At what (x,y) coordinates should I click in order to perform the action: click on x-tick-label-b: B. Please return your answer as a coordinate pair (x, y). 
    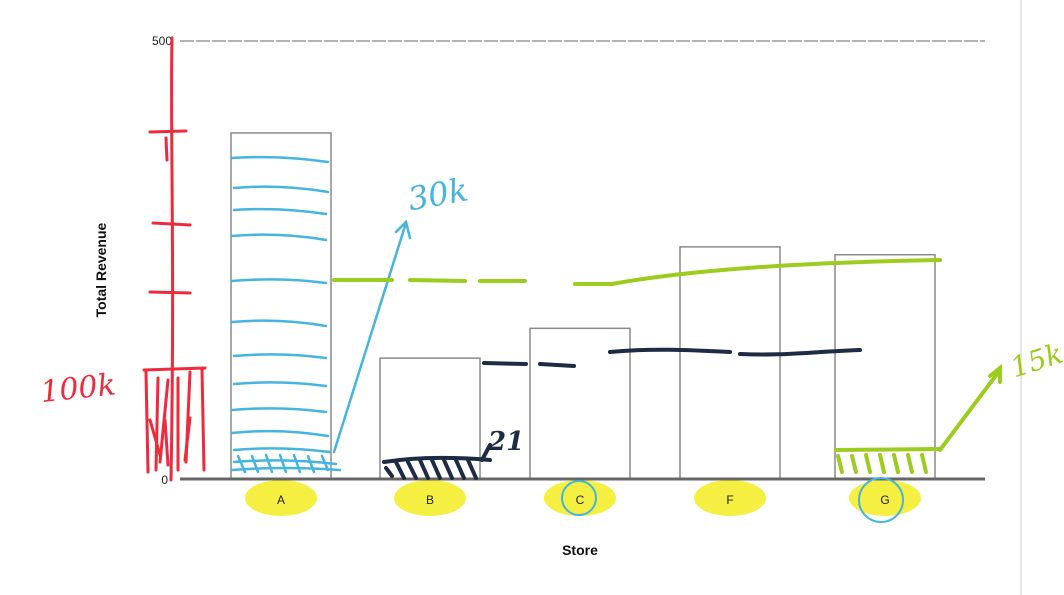
    Looking at the image, I should click on (430, 500).